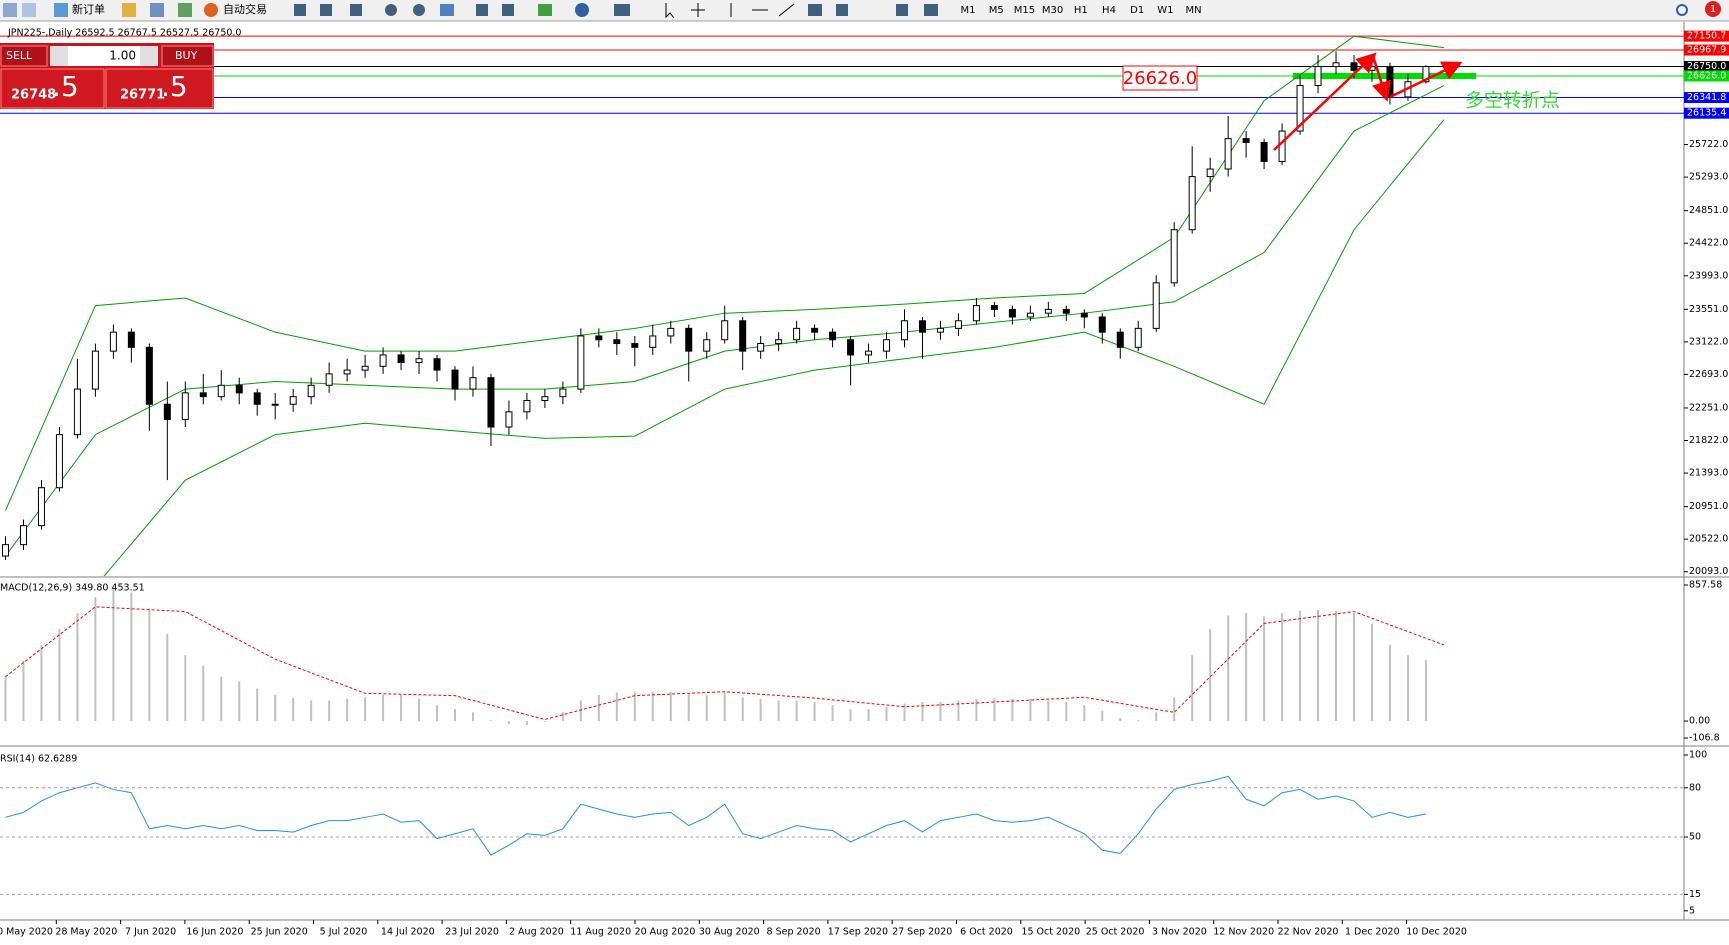 The width and height of the screenshot is (1729, 945). Describe the element at coordinates (1708, 440) in the screenshot. I see `y-tick-label: 21822.0` at that location.